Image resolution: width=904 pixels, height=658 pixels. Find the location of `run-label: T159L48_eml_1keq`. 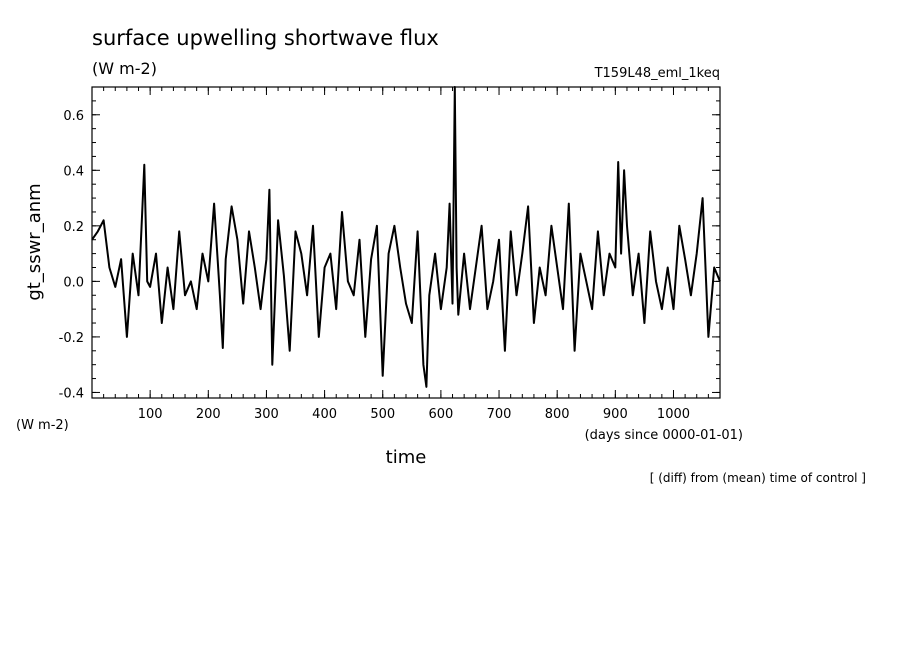

run-label: T159L48_eml_1keq is located at coordinates (657, 73).